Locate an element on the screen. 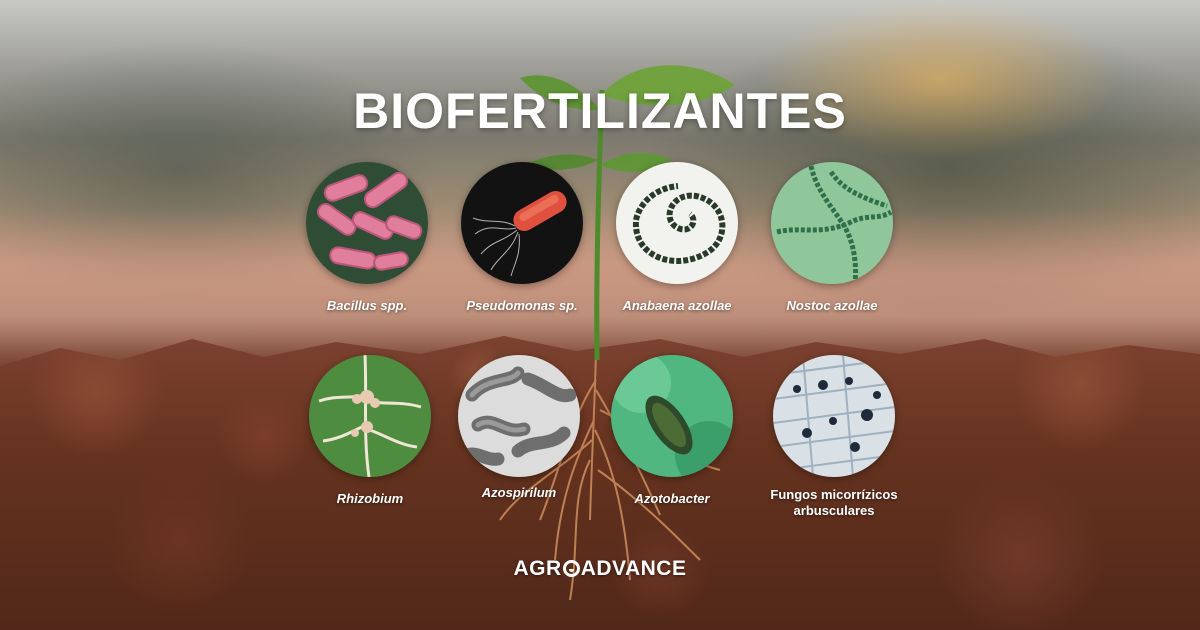 This screenshot has height=630, width=1200. organism-card-nostoc: Nostoc azollae is located at coordinates (832, 238).